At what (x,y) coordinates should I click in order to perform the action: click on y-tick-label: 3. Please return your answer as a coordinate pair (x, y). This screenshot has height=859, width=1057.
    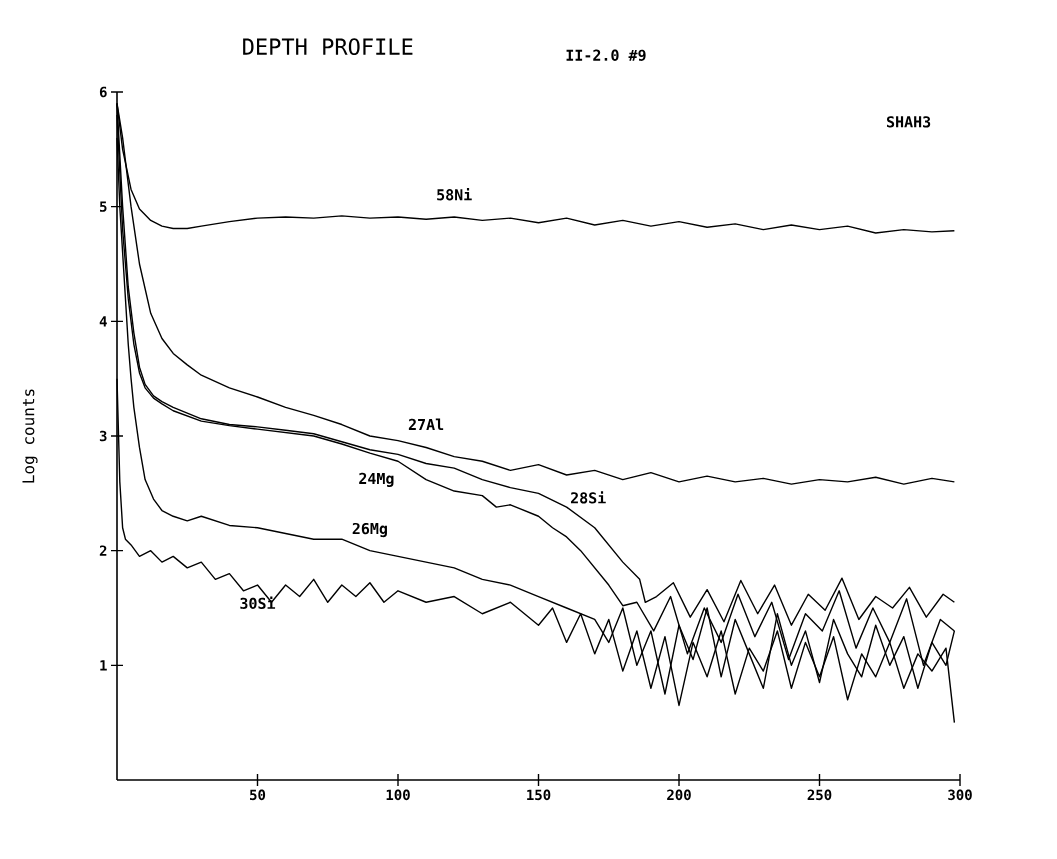
    Looking at the image, I should click on (103, 436).